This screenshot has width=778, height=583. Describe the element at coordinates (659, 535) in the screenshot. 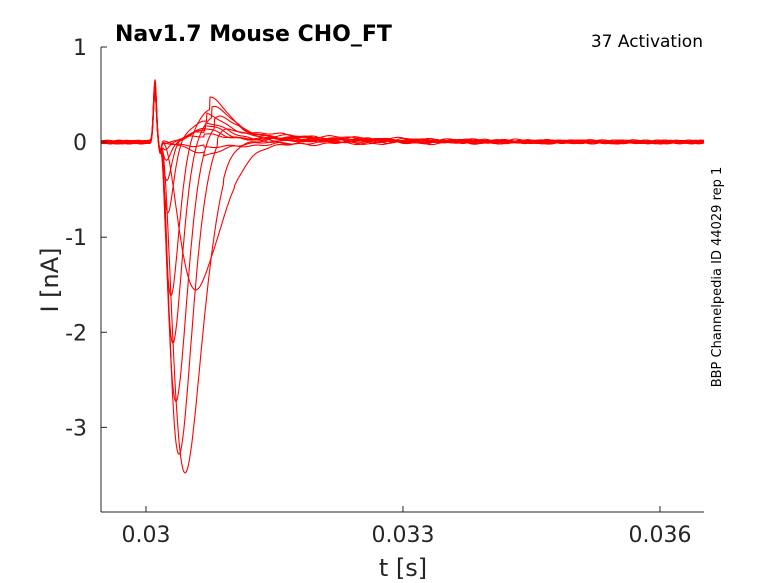

I see `x-tick-label: 0.036` at that location.